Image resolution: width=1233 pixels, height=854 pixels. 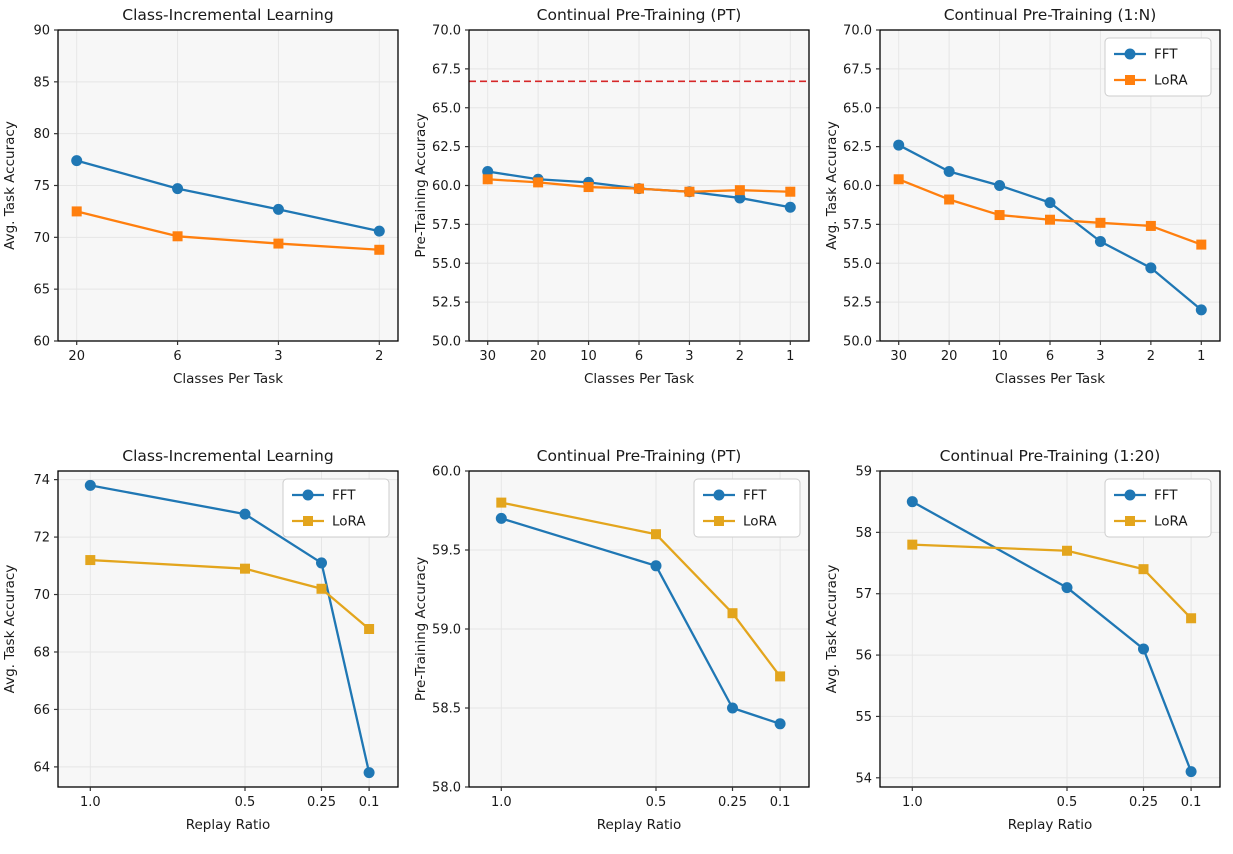 What do you see at coordinates (832, 185) in the screenshot?
I see `y-axis-label: Avg. Task Accuracy` at bounding box center [832, 185].